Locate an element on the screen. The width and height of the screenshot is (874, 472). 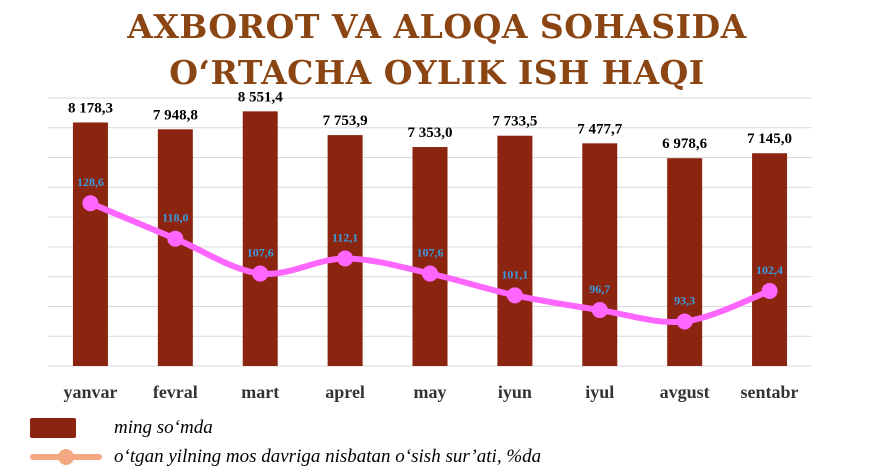
bar-value-label: 6 978,6 is located at coordinates (685, 144).